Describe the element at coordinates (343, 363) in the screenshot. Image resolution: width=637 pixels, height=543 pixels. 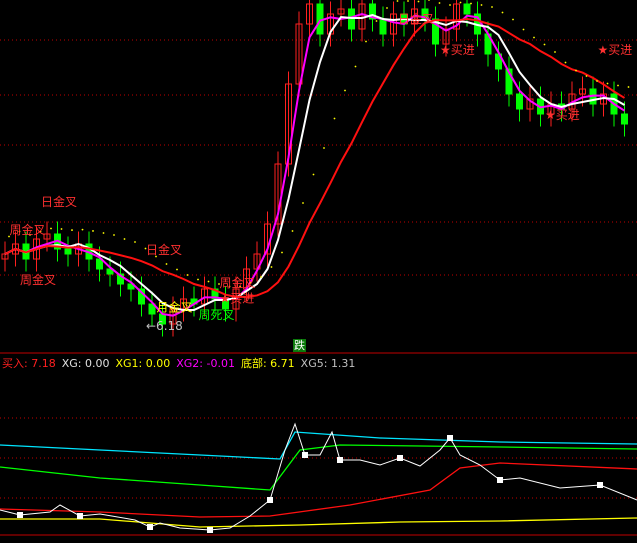
I see `legend-value: 1.31` at that location.